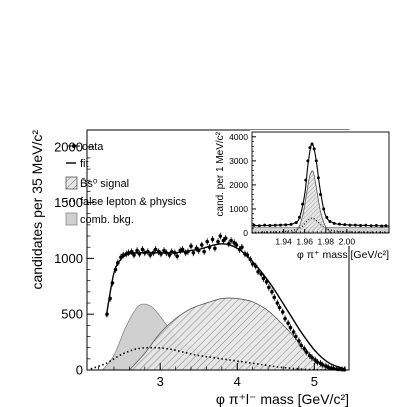 This screenshot has height=407, width=407. What do you see at coordinates (74, 258) in the screenshot?
I see `main-y-ticks: 0 500 1000 1500 2000` at bounding box center [74, 258].